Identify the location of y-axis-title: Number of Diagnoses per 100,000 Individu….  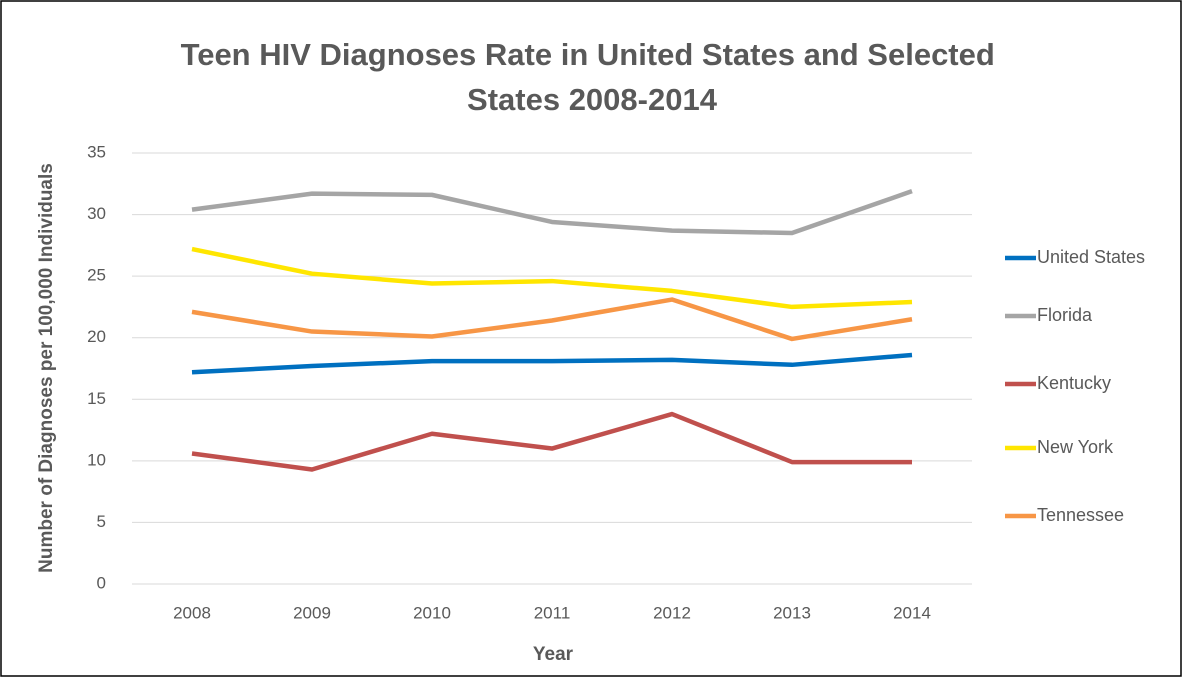
(46, 368).